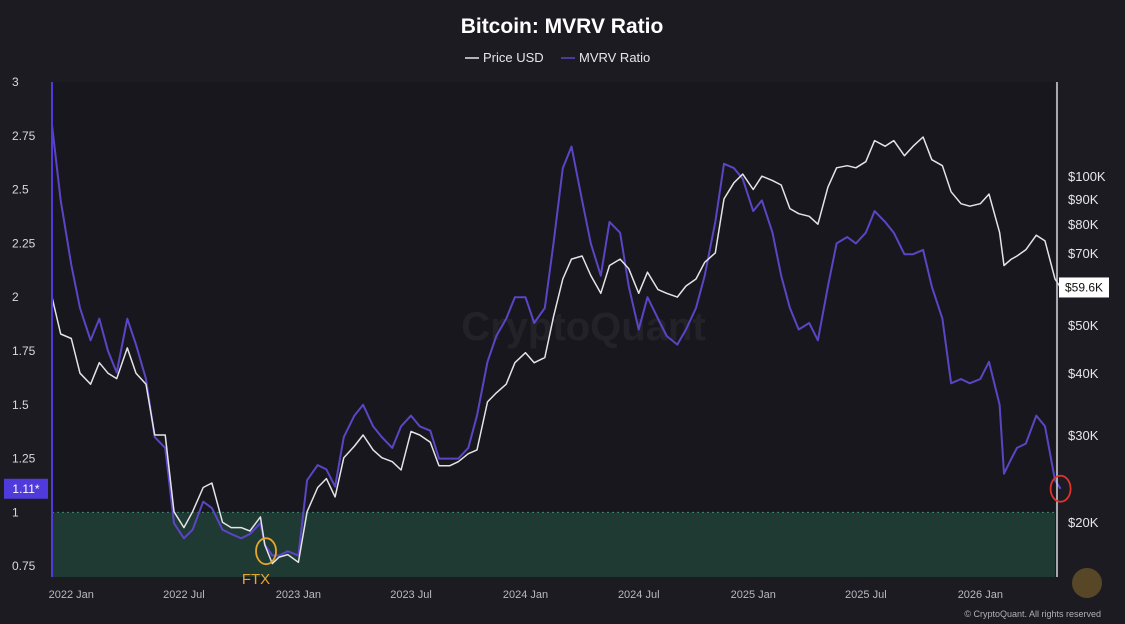 This screenshot has height=624, width=1125. Describe the element at coordinates (184, 595) in the screenshot. I see `x-tick-label: 2022 Jul` at that location.